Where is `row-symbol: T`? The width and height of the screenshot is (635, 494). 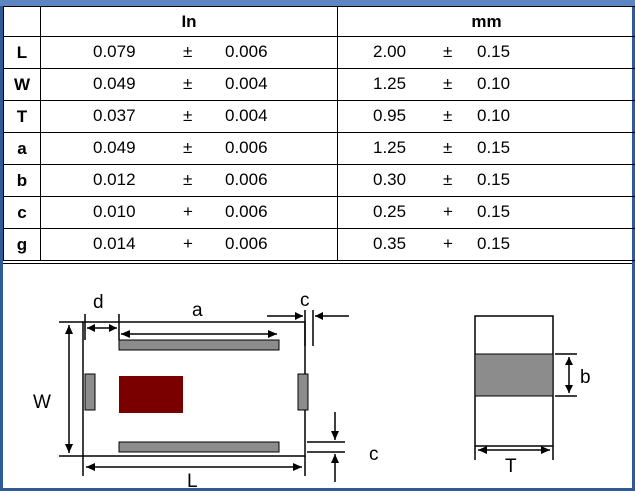 row-symbol: T is located at coordinates (22, 117).